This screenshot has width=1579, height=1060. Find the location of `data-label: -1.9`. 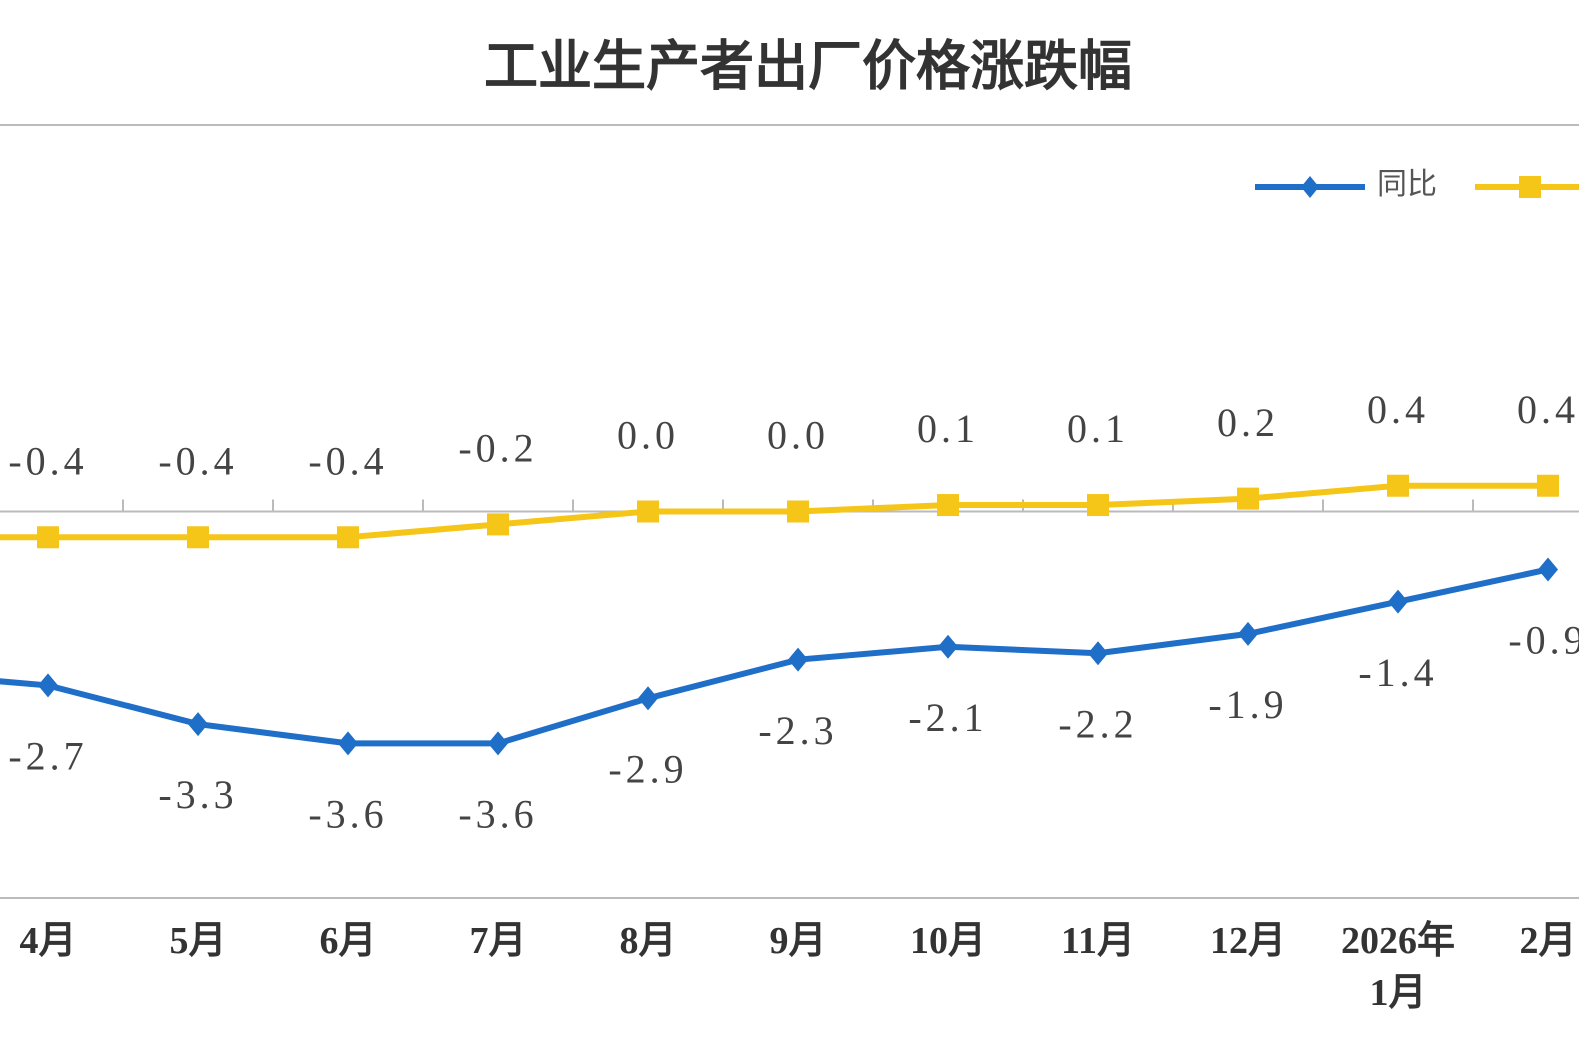

data-label: -1.9 is located at coordinates (1247, 704).